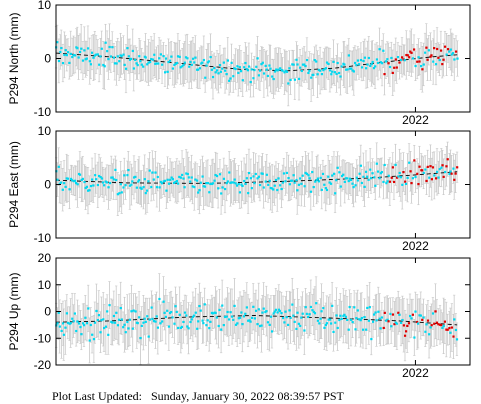 The image size is (481, 404). Describe the element at coordinates (45, 285) in the screenshot. I see `y-tick-label: 10` at that location.